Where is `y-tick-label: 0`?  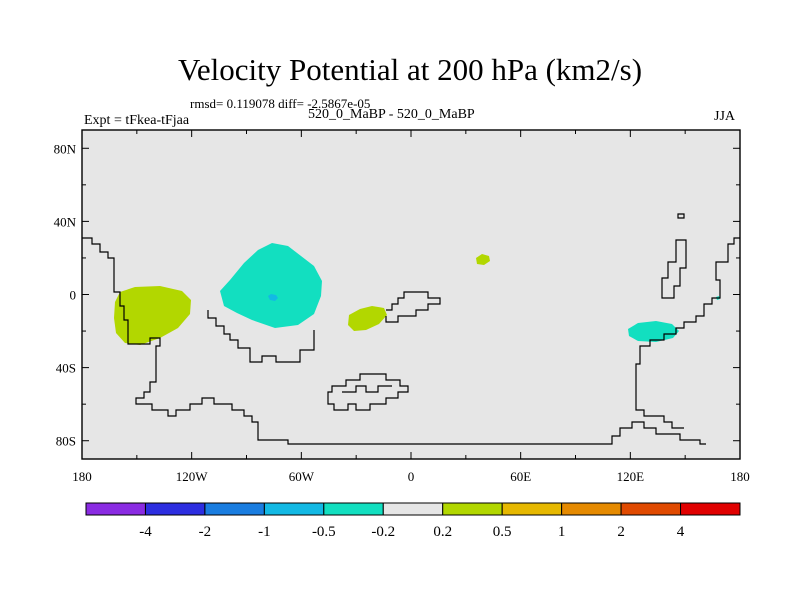 y-tick-label: 0 is located at coordinates (73, 295).